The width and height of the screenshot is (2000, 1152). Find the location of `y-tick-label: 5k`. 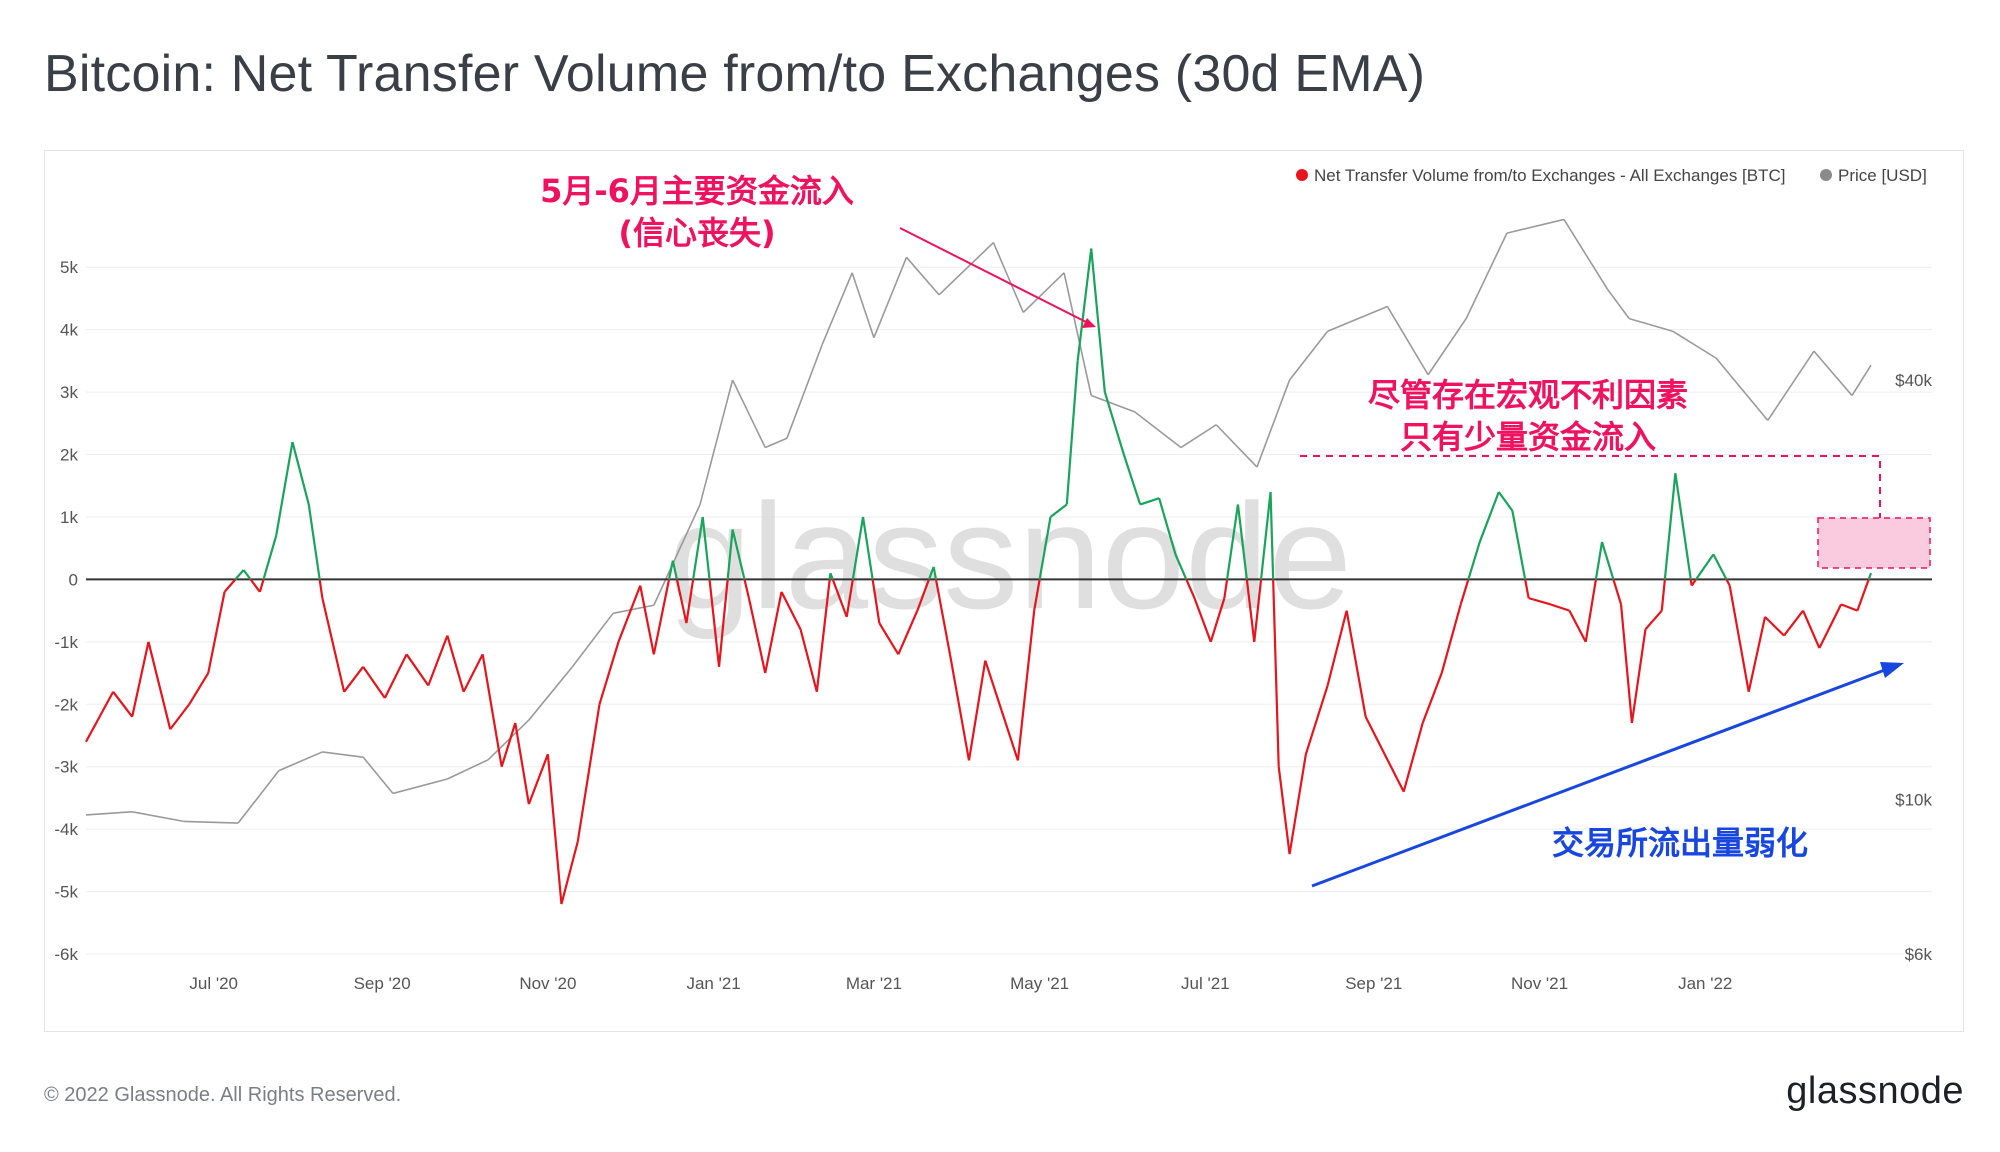

y-tick-label: 5k is located at coordinates (69, 267).